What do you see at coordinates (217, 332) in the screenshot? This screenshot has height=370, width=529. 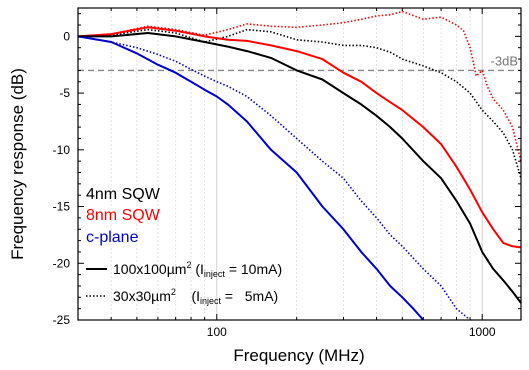 I see `x-tick-label: 100` at bounding box center [217, 332].